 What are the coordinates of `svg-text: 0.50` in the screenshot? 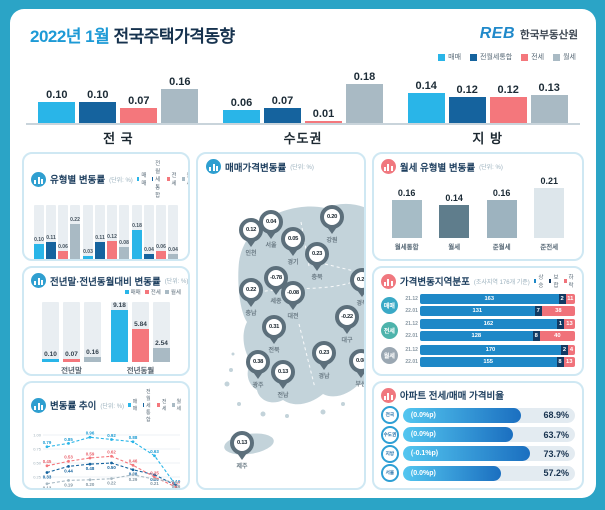 It's located at (111, 467).